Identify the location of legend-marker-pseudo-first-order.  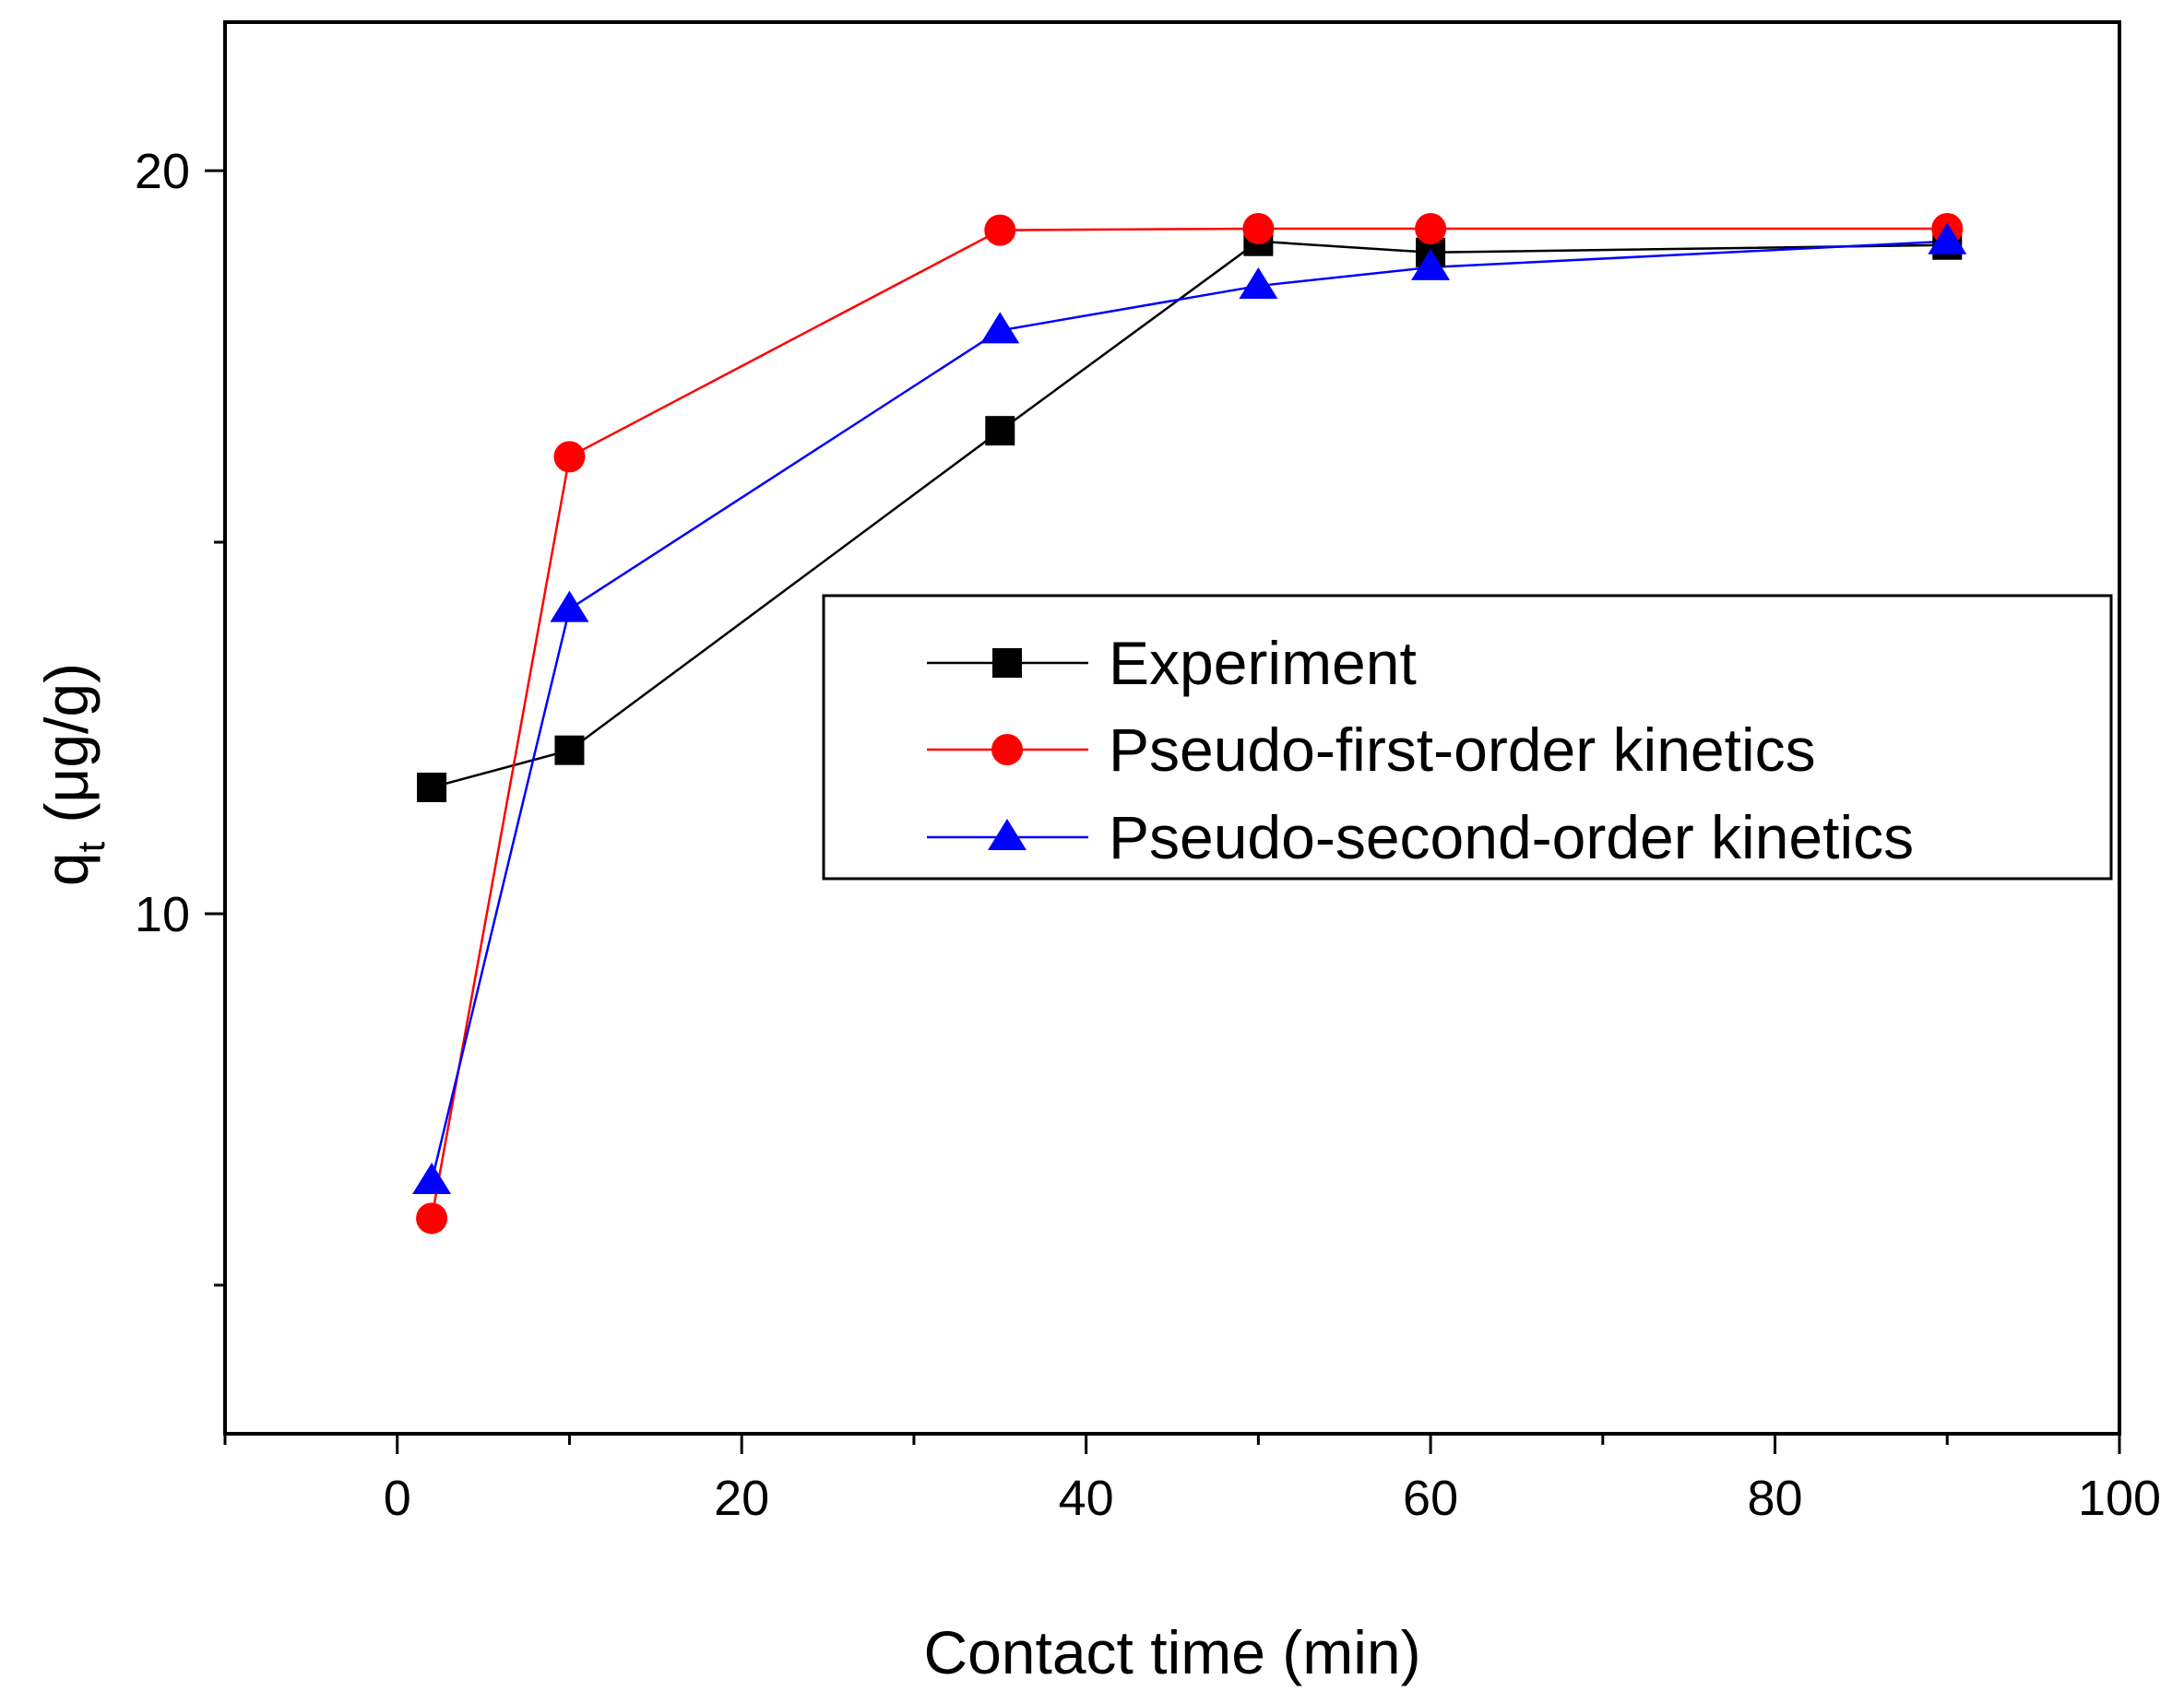
(1007, 750).